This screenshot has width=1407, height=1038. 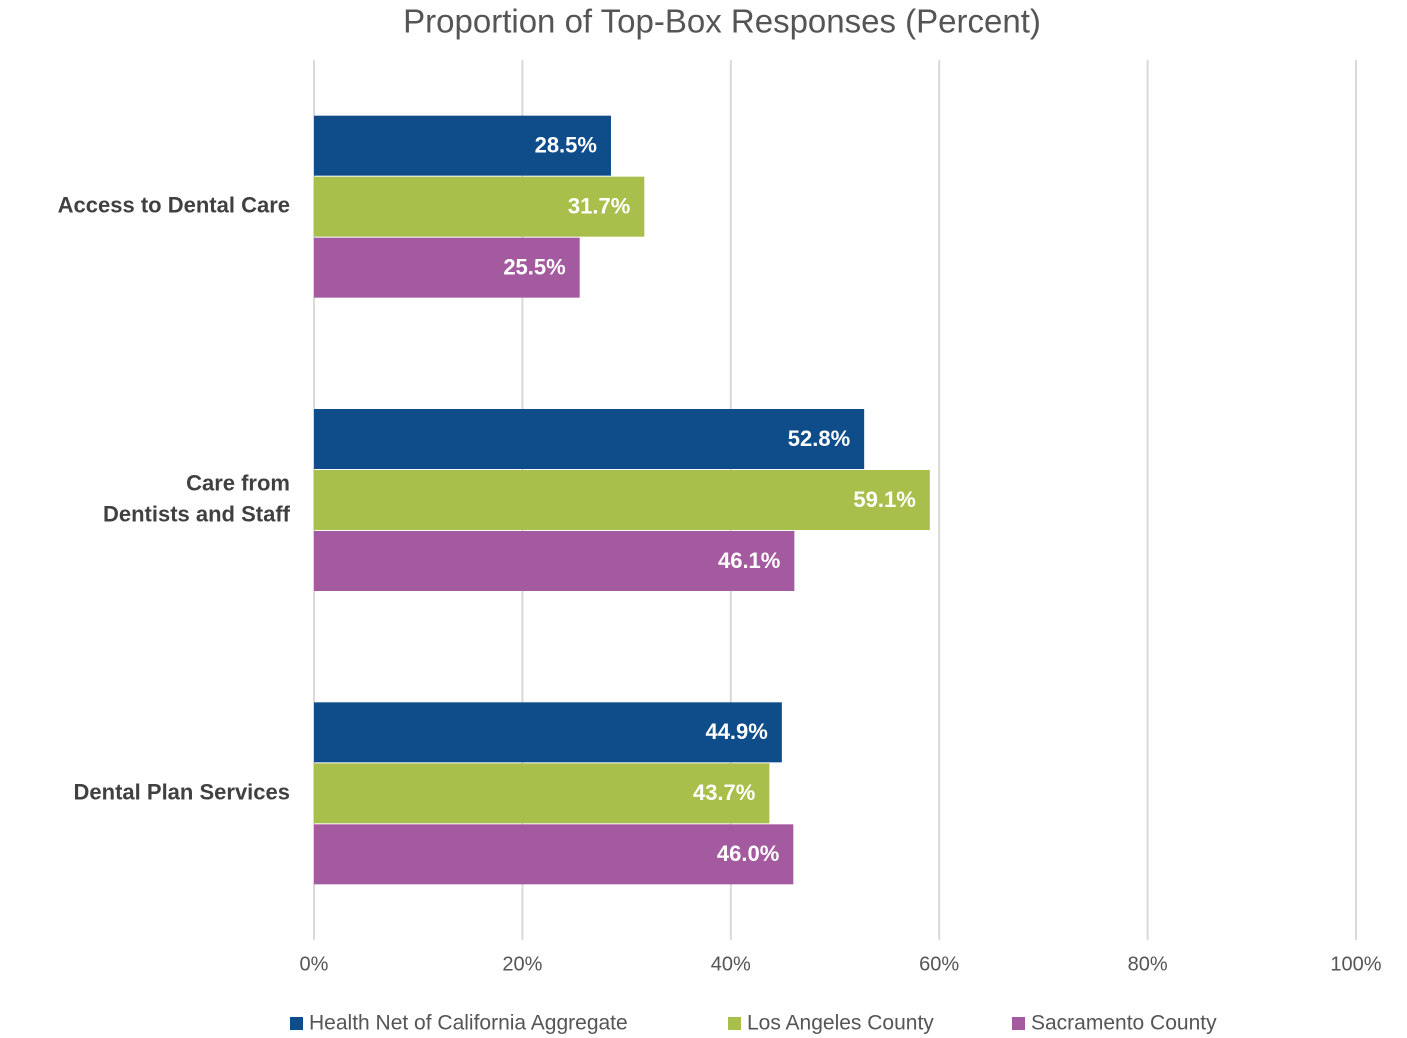 What do you see at coordinates (468, 1023) in the screenshot?
I see `legend-label: Health Net of California Aggregate` at bounding box center [468, 1023].